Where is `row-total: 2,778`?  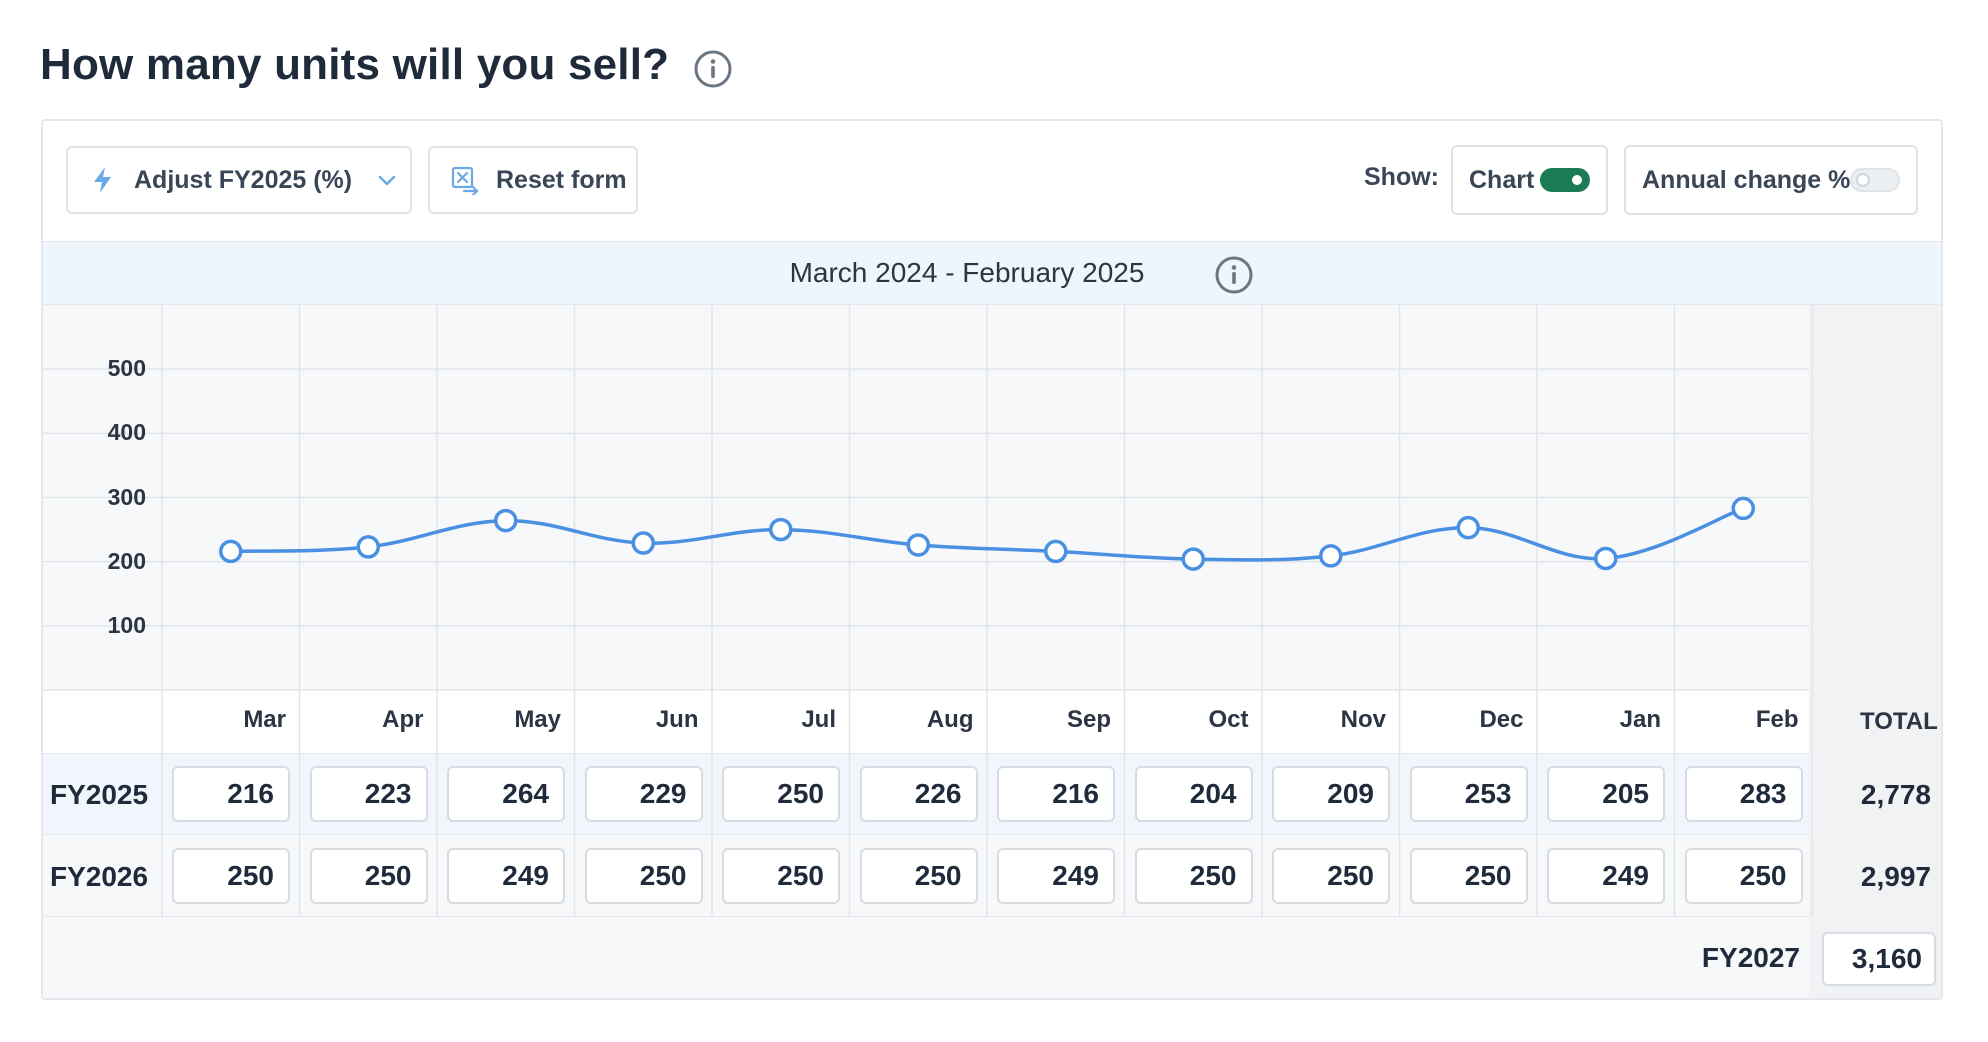 row-total: 2,778 is located at coordinates (1895, 794).